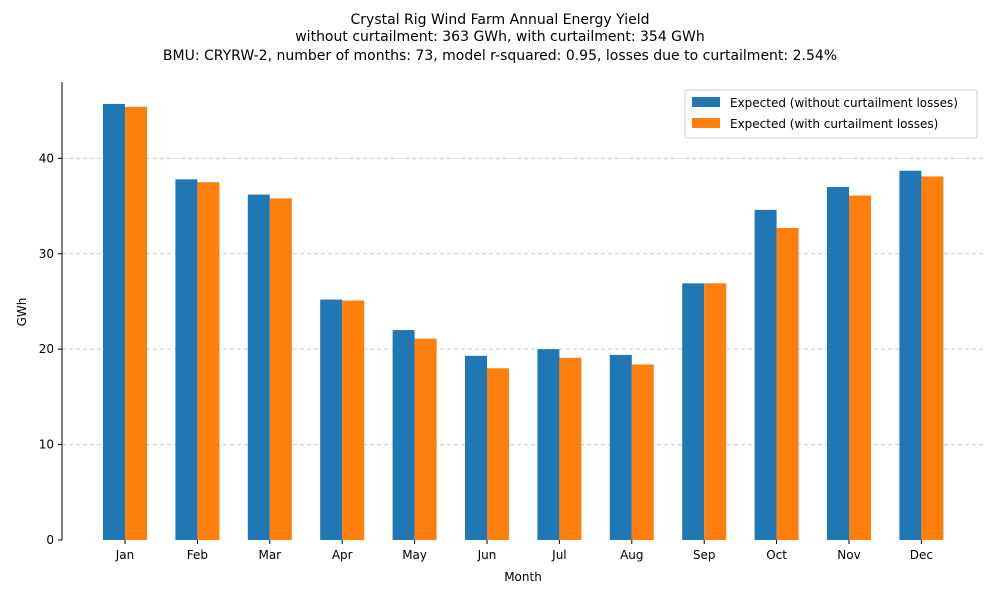 The image size is (1000, 600). What do you see at coordinates (776, 555) in the screenshot?
I see `x-tick-label: Oct` at bounding box center [776, 555].